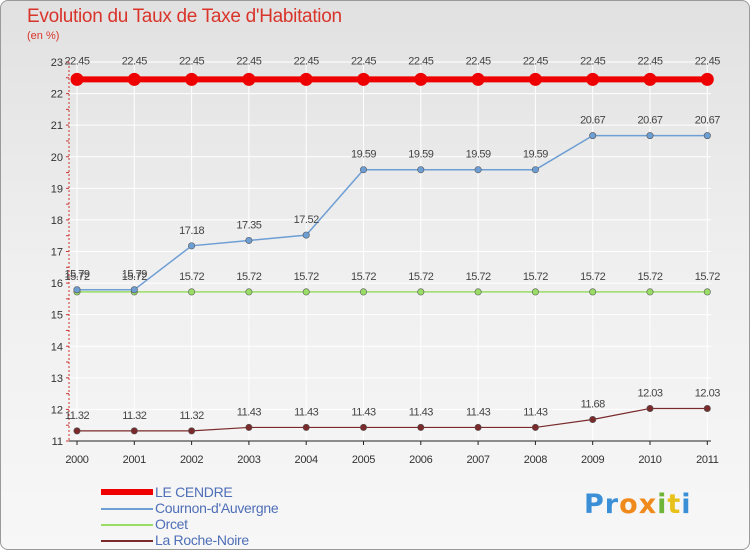 The image size is (750, 550). Describe the element at coordinates (127, 525) in the screenshot. I see `legend-swatch-orcet` at that location.